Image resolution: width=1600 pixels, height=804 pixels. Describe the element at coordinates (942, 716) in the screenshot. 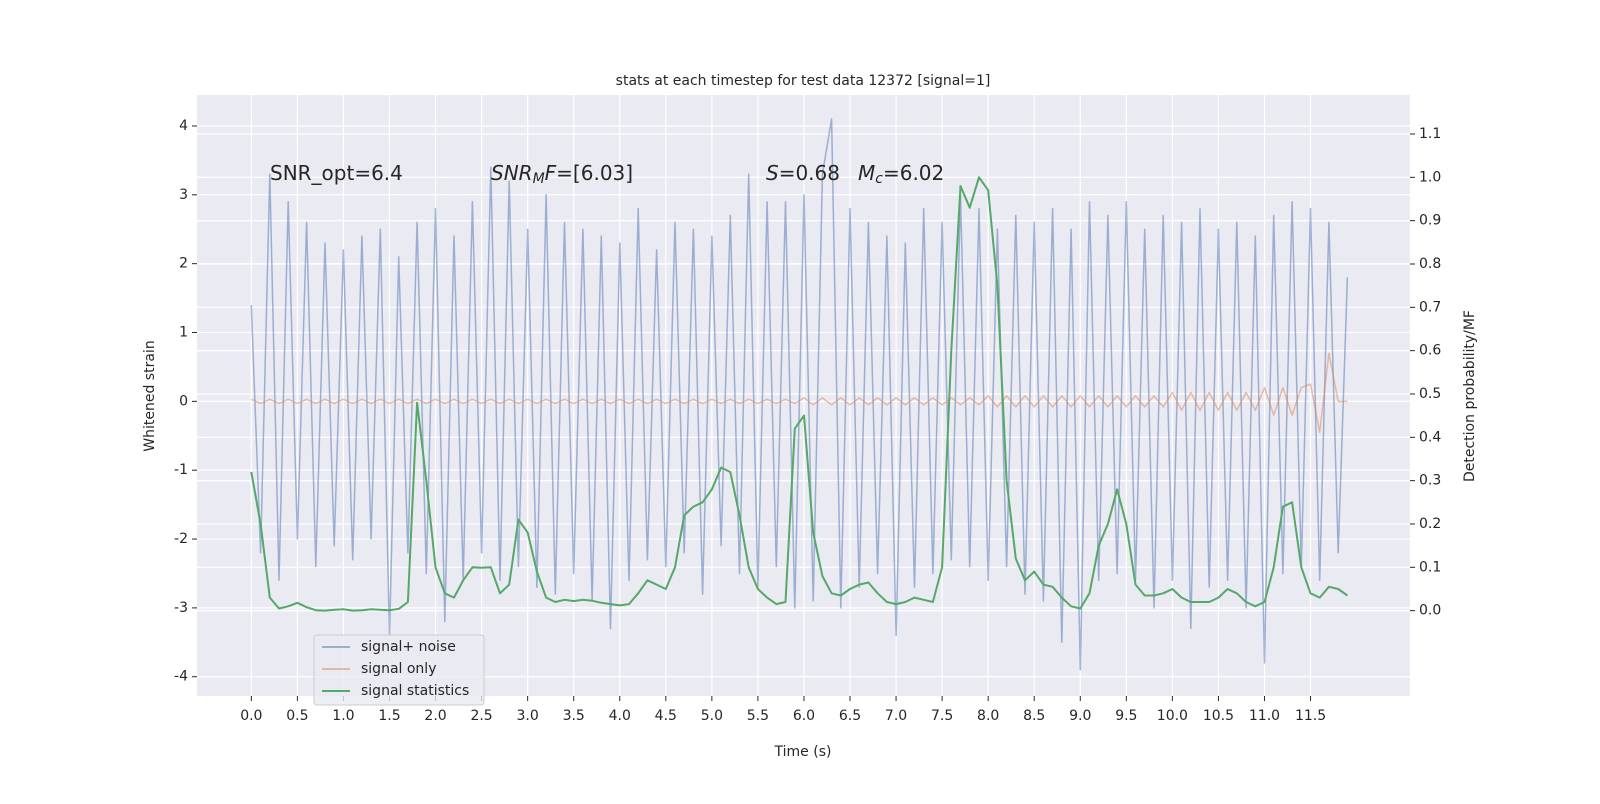

I see `x-tick-label: 7.5` at that location.